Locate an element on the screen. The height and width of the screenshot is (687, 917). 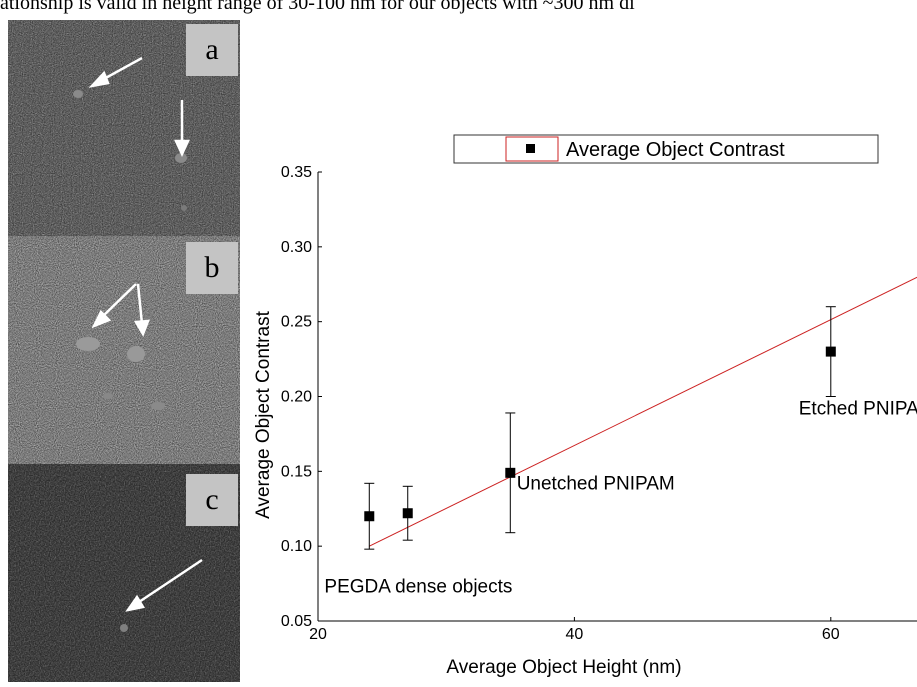
micrograph-a-image is located at coordinates (124, 128).